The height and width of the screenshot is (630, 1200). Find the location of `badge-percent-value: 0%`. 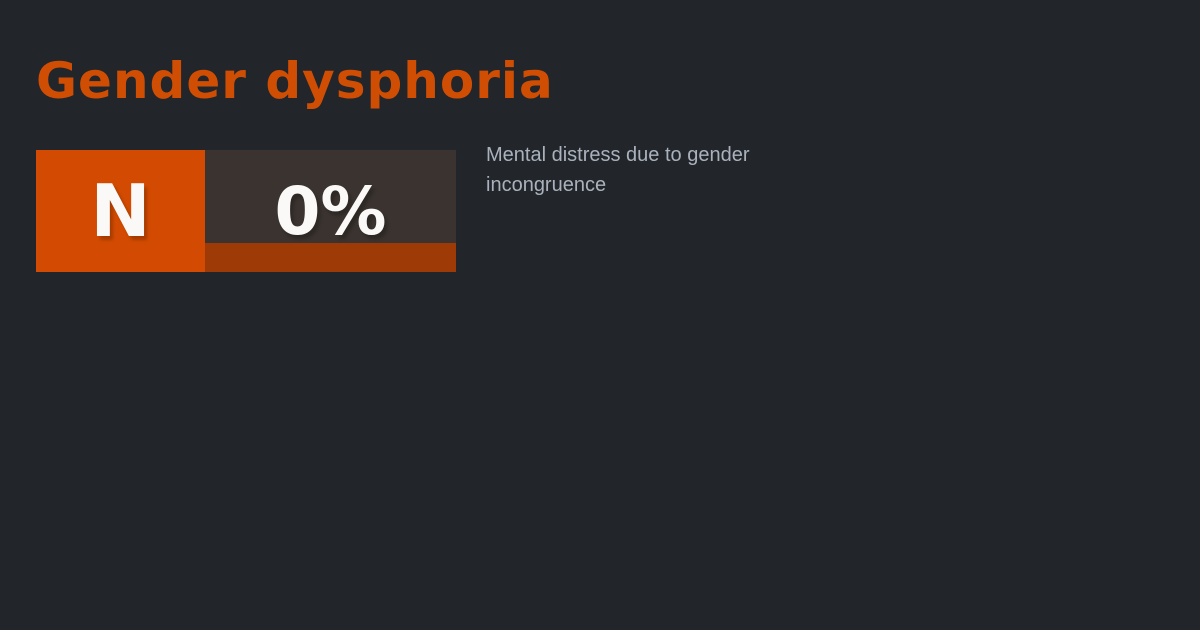

badge-percent-value: 0% is located at coordinates (330, 211).